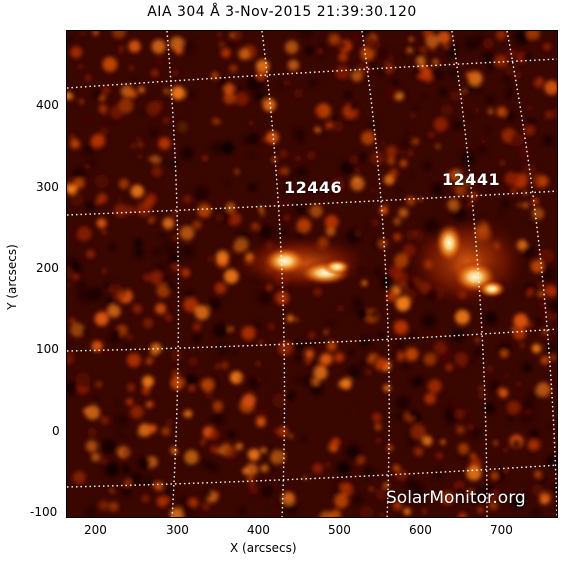 This screenshot has width=564, height=564. What do you see at coordinates (420, 530) in the screenshot?
I see `x-tick-label: 600` at bounding box center [420, 530].